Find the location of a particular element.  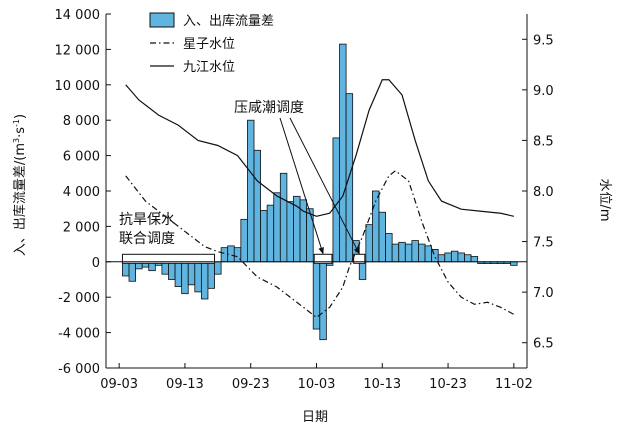

annotation-boxes is located at coordinates (243, 258).